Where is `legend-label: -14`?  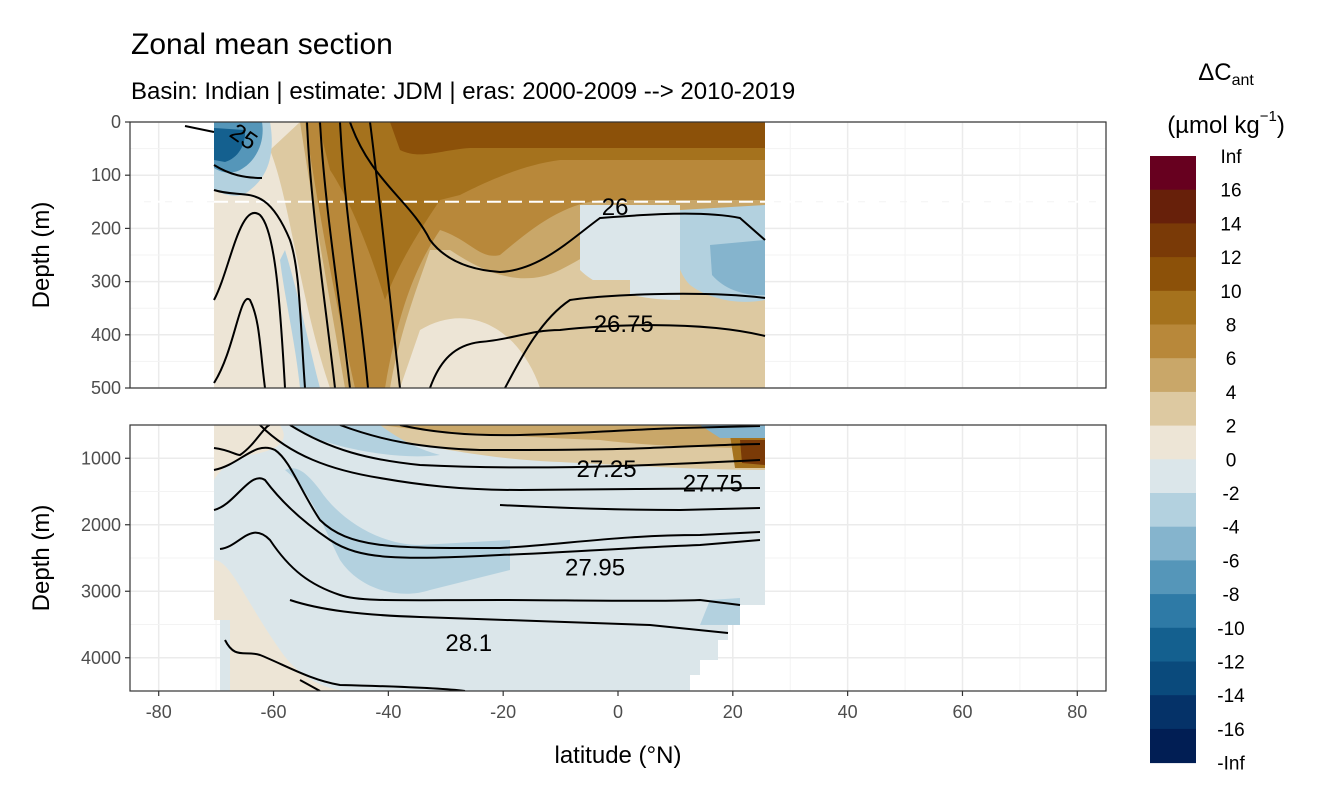
legend-label: -14 is located at coordinates (1231, 696).